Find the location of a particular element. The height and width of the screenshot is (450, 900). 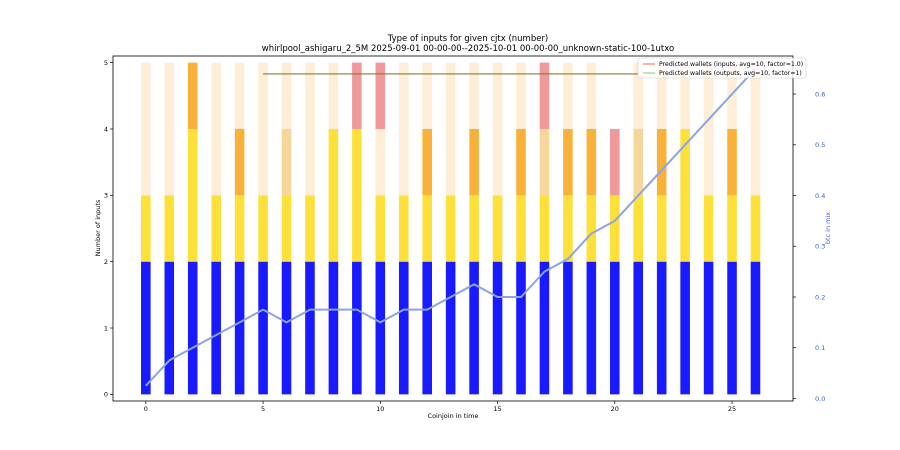

x-tick-label-10: 10 is located at coordinates (380, 409).